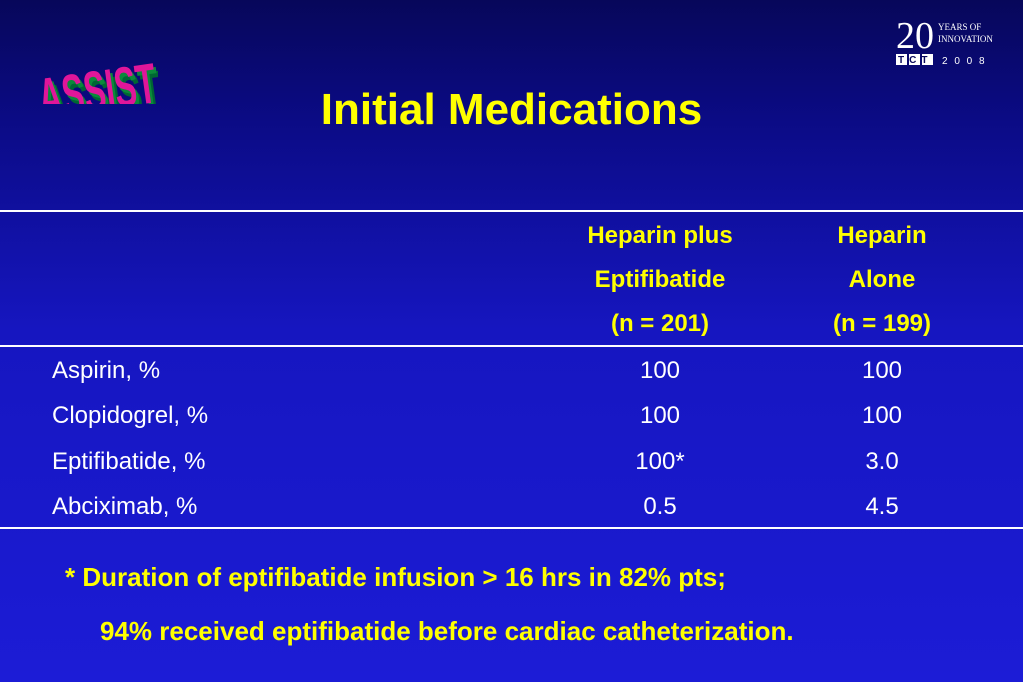 The height and width of the screenshot is (682, 1023). I want to click on column-header-line: Alone, so click(882, 279).